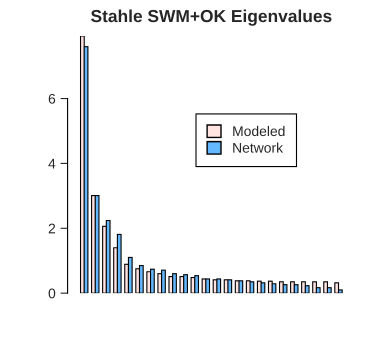  Describe the element at coordinates (52, 163) in the screenshot. I see `y-tick-label: 4` at that location.